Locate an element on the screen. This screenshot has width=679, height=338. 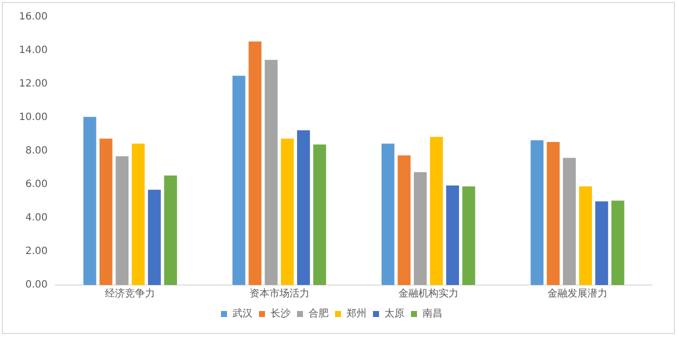
legend-label: 南昌 is located at coordinates (432, 314).